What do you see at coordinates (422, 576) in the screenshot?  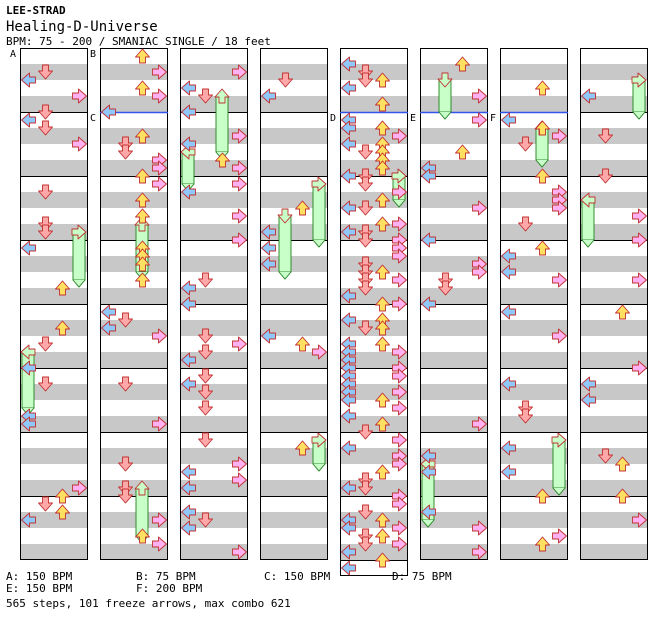 I see `legend-d: D: 75 BPM` at bounding box center [422, 576].